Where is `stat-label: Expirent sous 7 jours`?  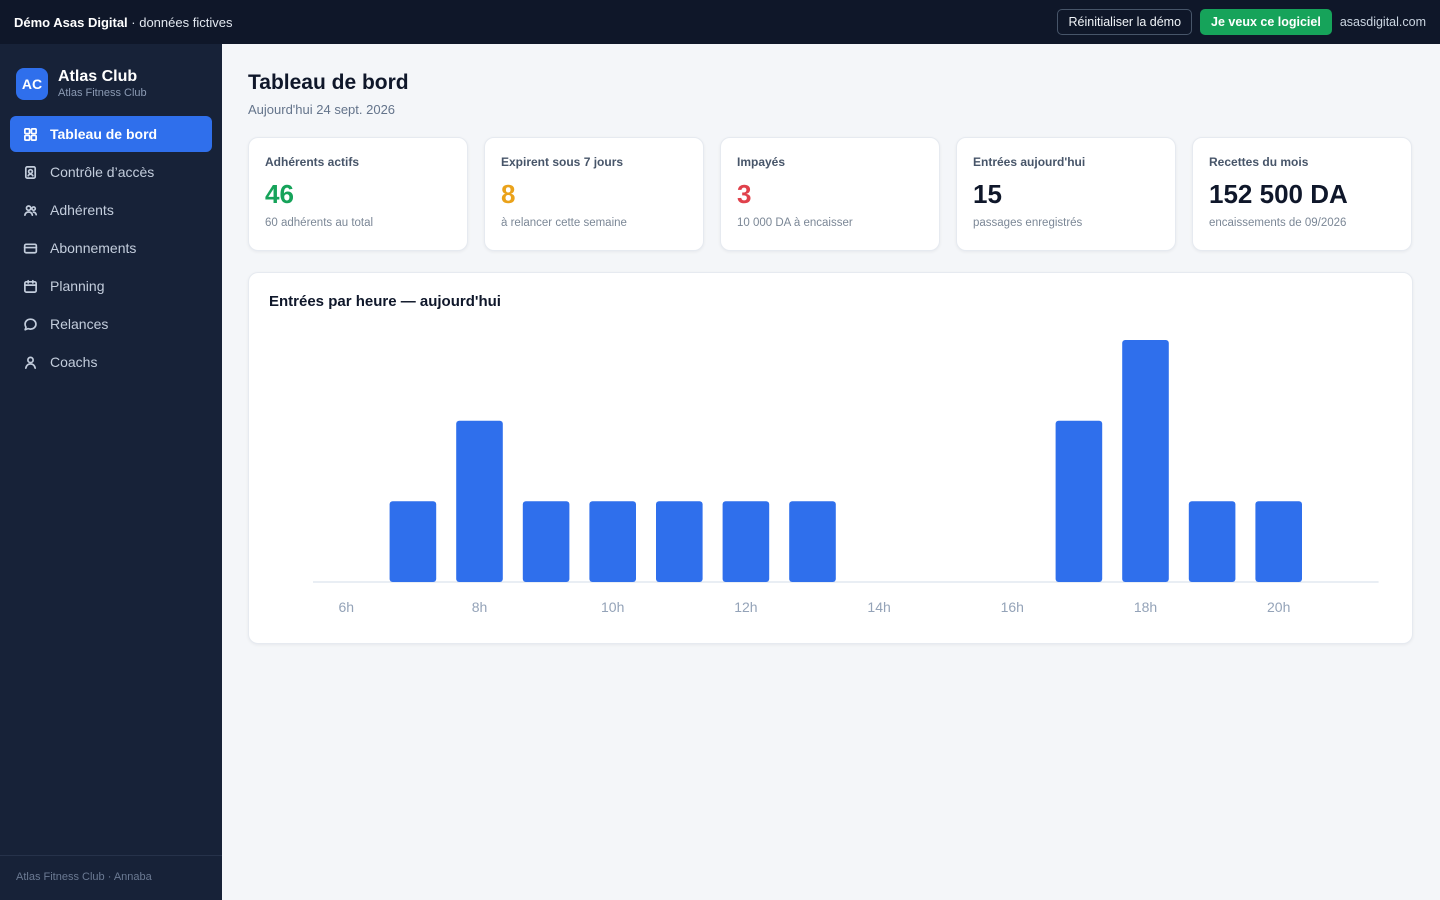 stat-label: Expirent sous 7 jours is located at coordinates (562, 162).